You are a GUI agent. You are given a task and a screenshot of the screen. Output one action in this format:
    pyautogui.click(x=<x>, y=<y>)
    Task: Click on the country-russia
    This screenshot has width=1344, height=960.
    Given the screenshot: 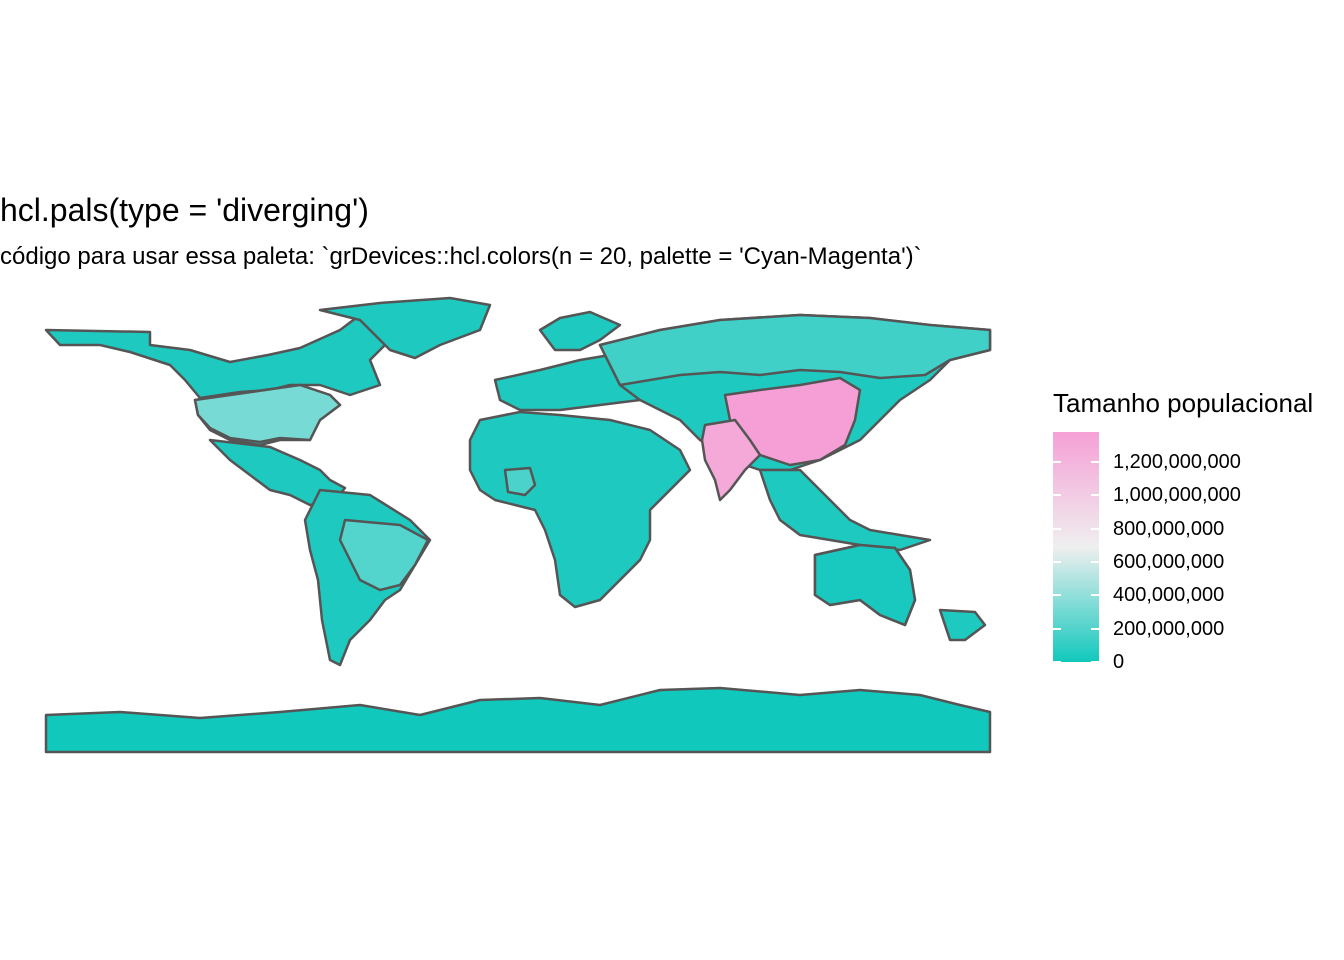 What is the action you would take?
    pyautogui.click(x=795, y=350)
    